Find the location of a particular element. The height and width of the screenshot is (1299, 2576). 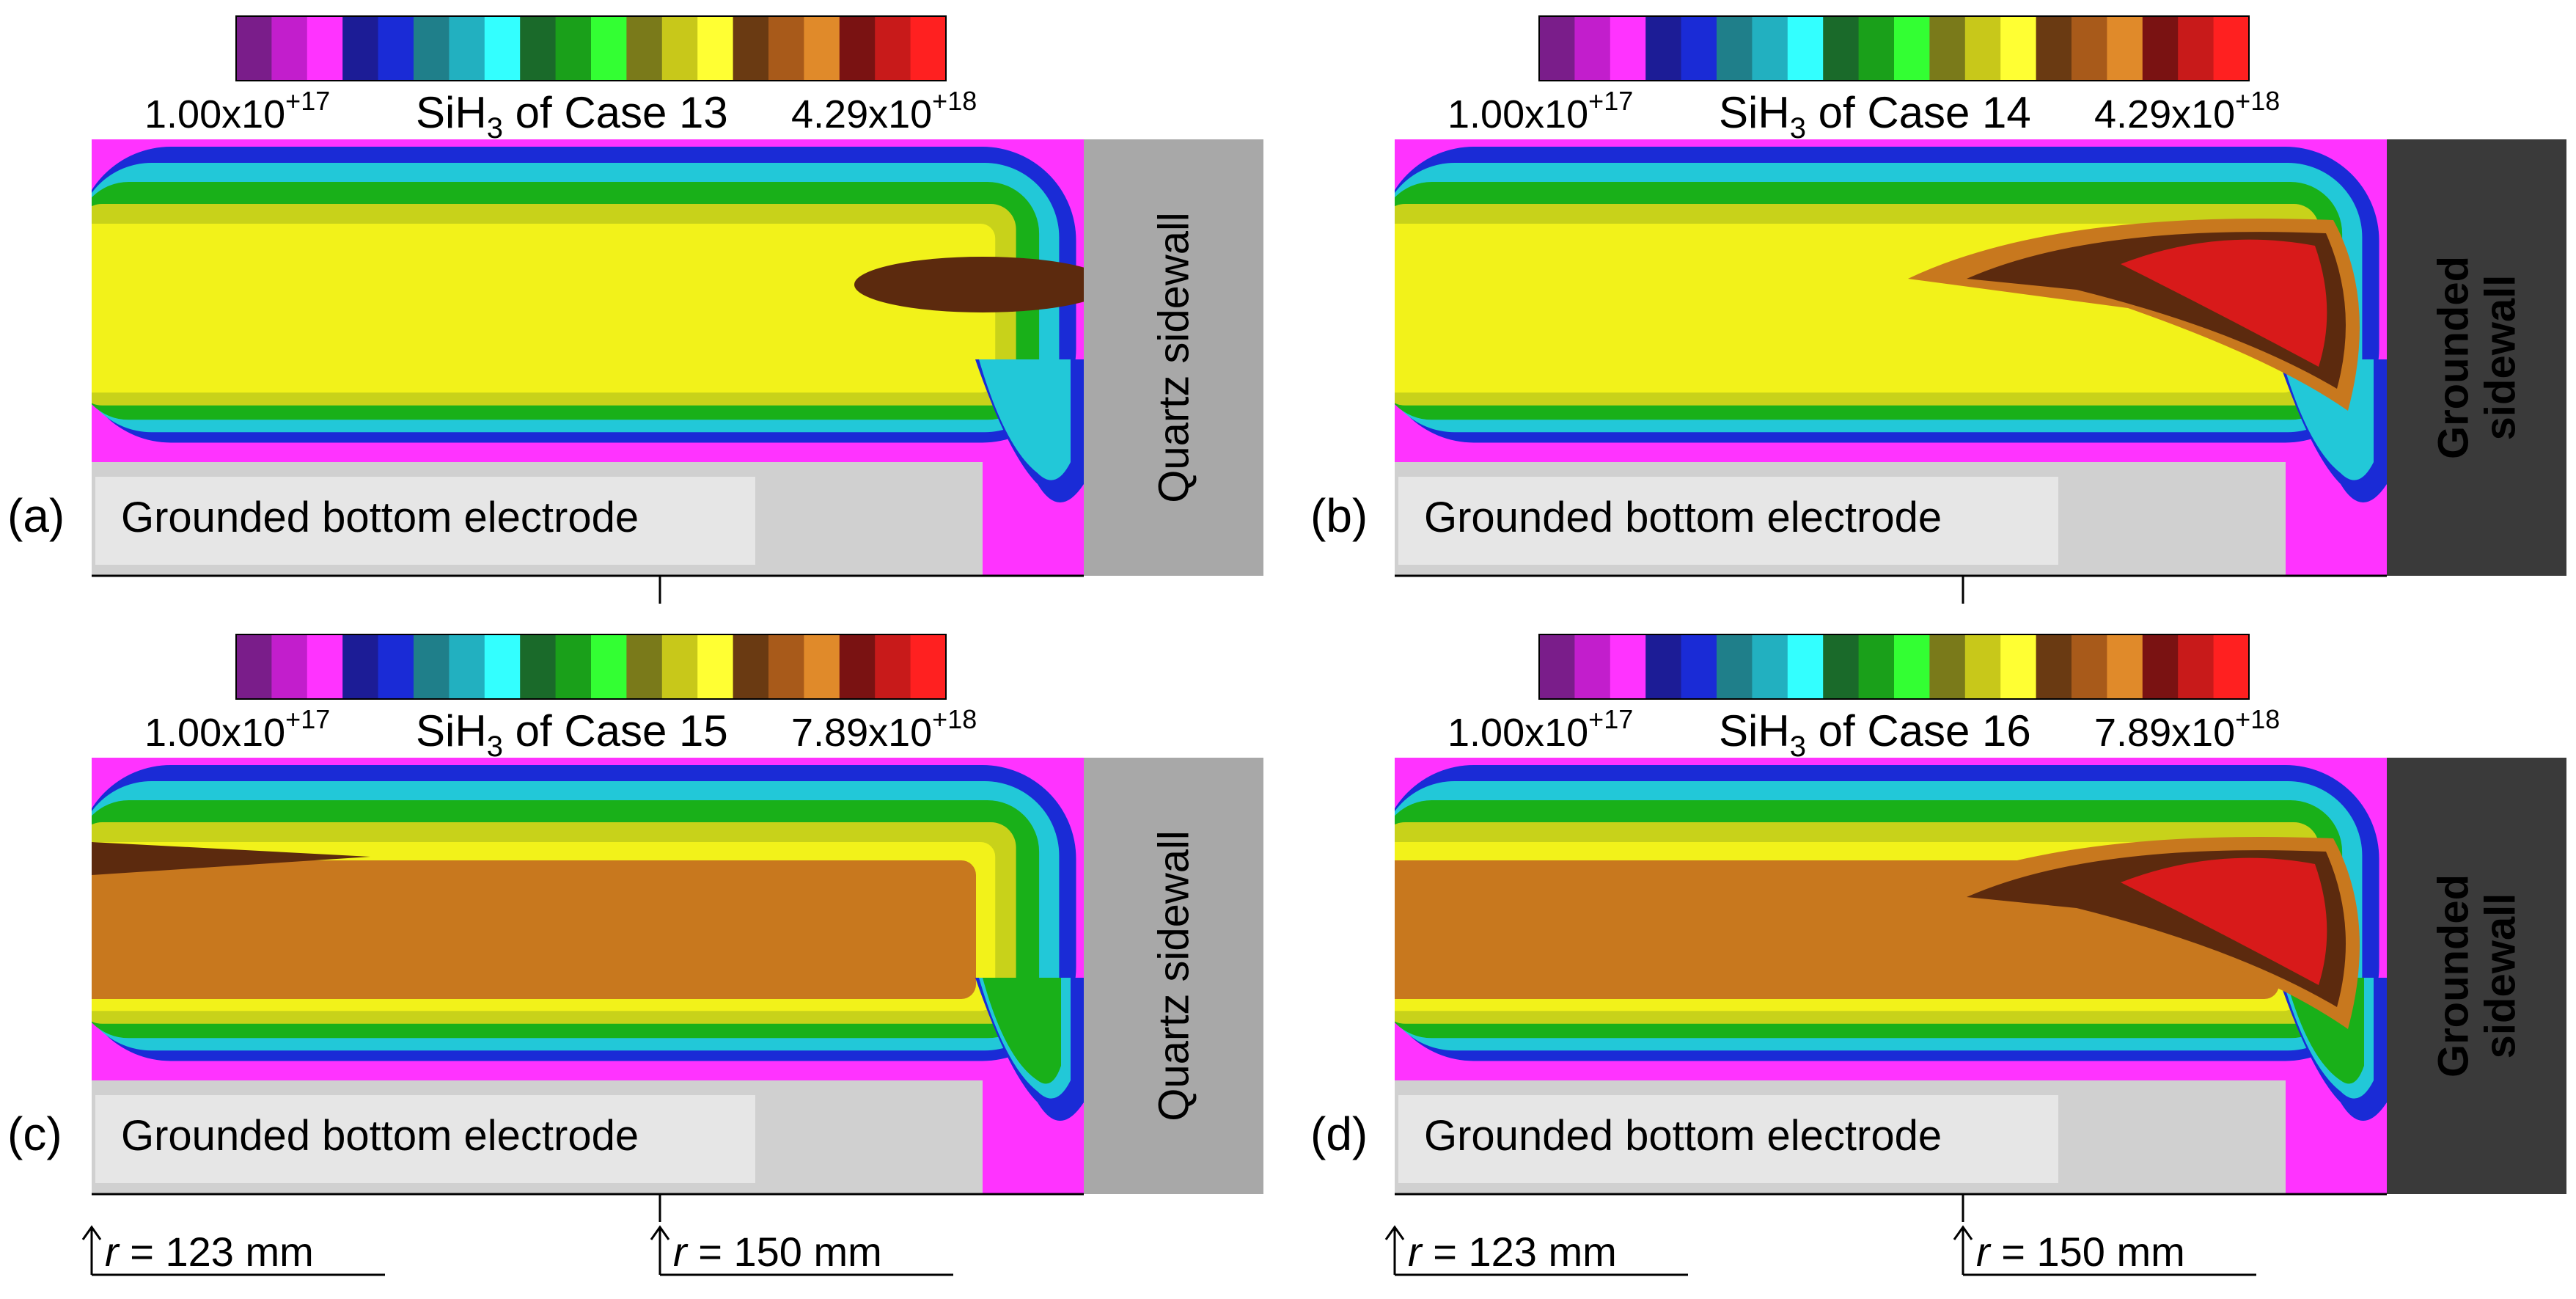

colorbar: 1.00x10+17 SiH3 of Case 13 4.29x10+18 is located at coordinates (561, 79).